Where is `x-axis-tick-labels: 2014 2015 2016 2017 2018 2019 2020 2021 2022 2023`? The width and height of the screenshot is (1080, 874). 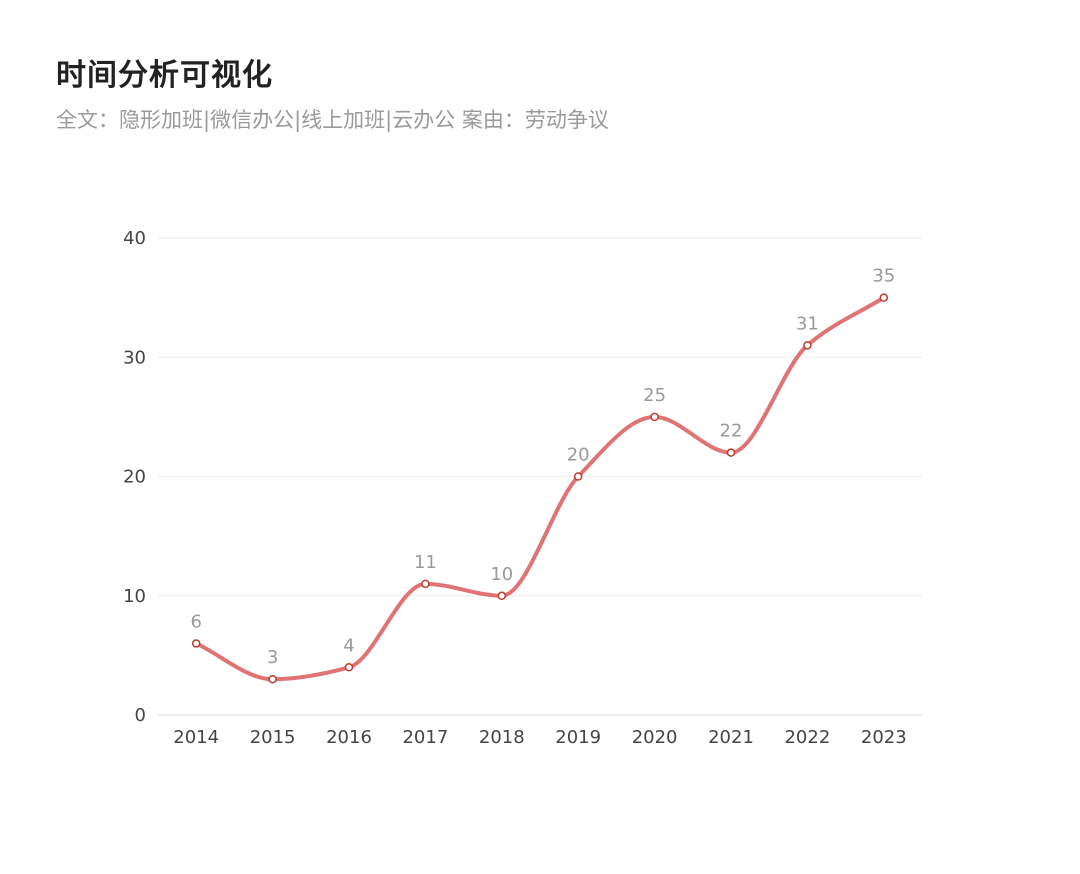 x-axis-tick-labels: 2014 2015 2016 2017 2018 2019 2020 2021 2022 2023 is located at coordinates (539, 737).